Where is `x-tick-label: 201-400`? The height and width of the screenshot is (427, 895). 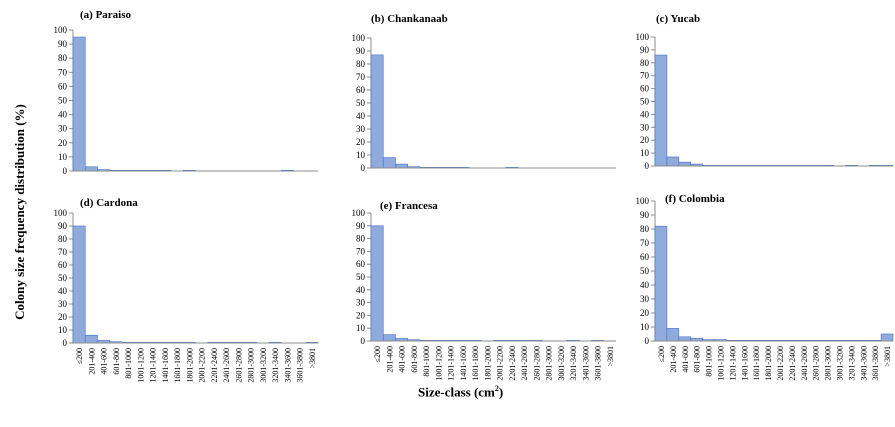 x-tick-label: 201-400 is located at coordinates (91, 361).